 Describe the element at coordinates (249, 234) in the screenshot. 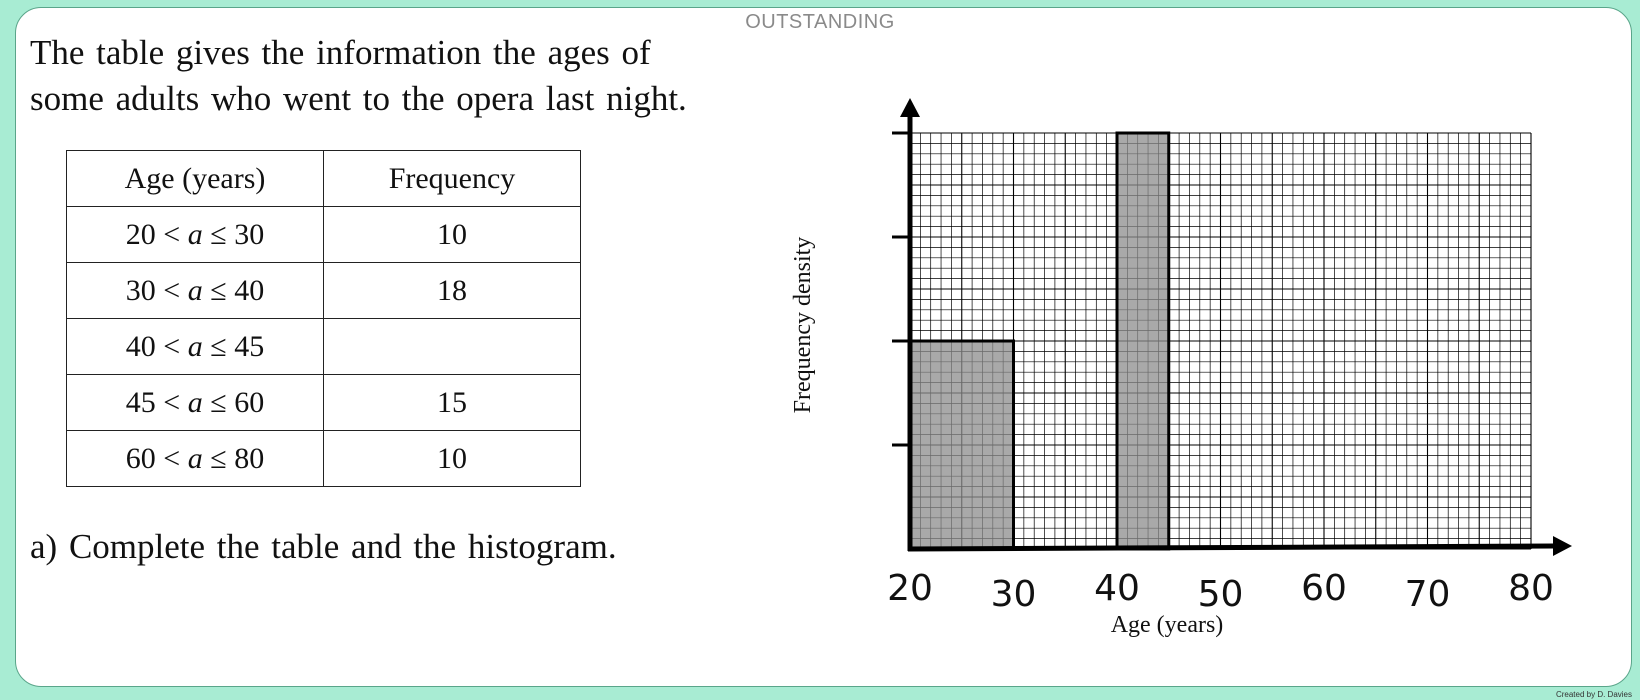

I see `interval-upper: 30` at that location.